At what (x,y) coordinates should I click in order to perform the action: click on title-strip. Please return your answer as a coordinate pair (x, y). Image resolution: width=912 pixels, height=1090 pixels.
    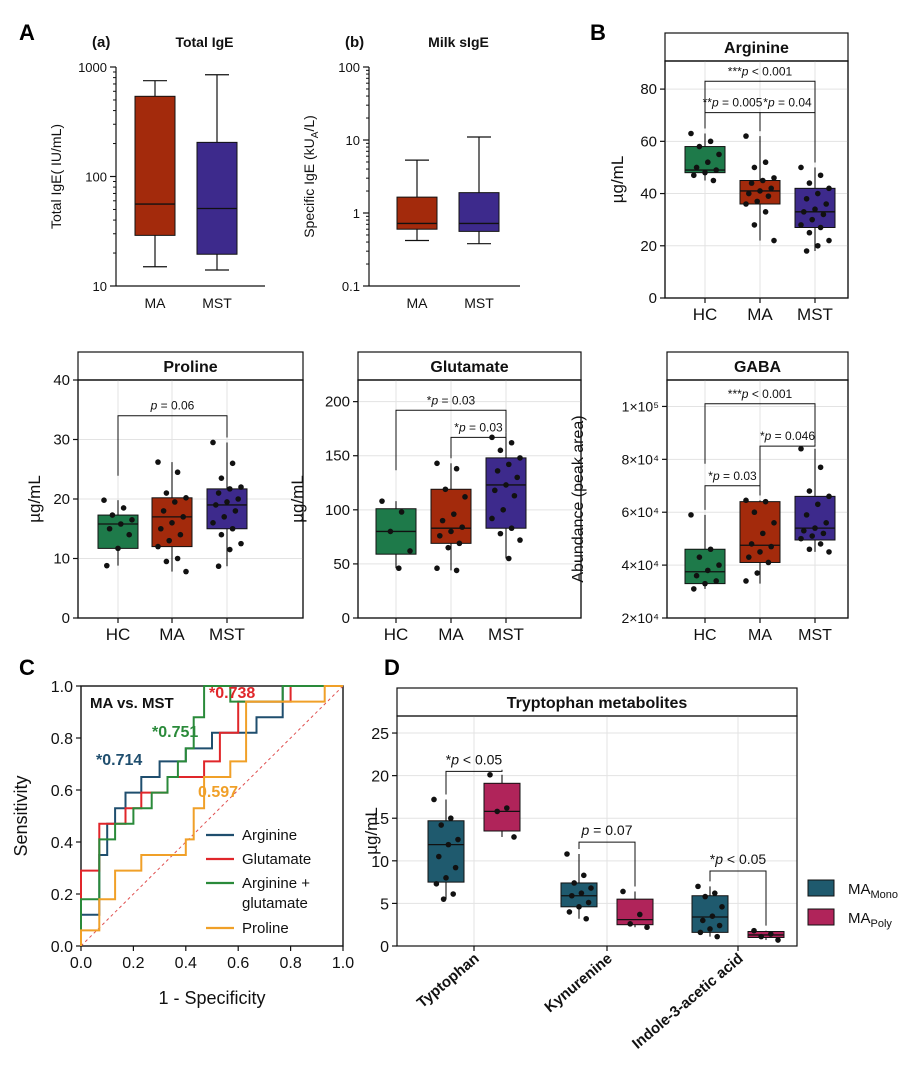
    Looking at the image, I should click on (757, 366).